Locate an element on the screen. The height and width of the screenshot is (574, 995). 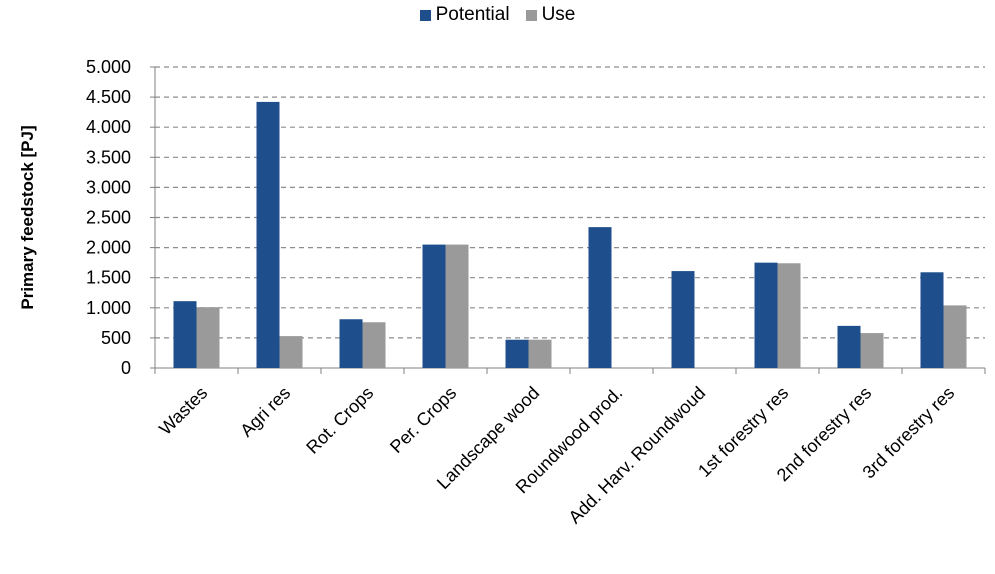
y-tick-label: 4.000 is located at coordinates (108, 127).